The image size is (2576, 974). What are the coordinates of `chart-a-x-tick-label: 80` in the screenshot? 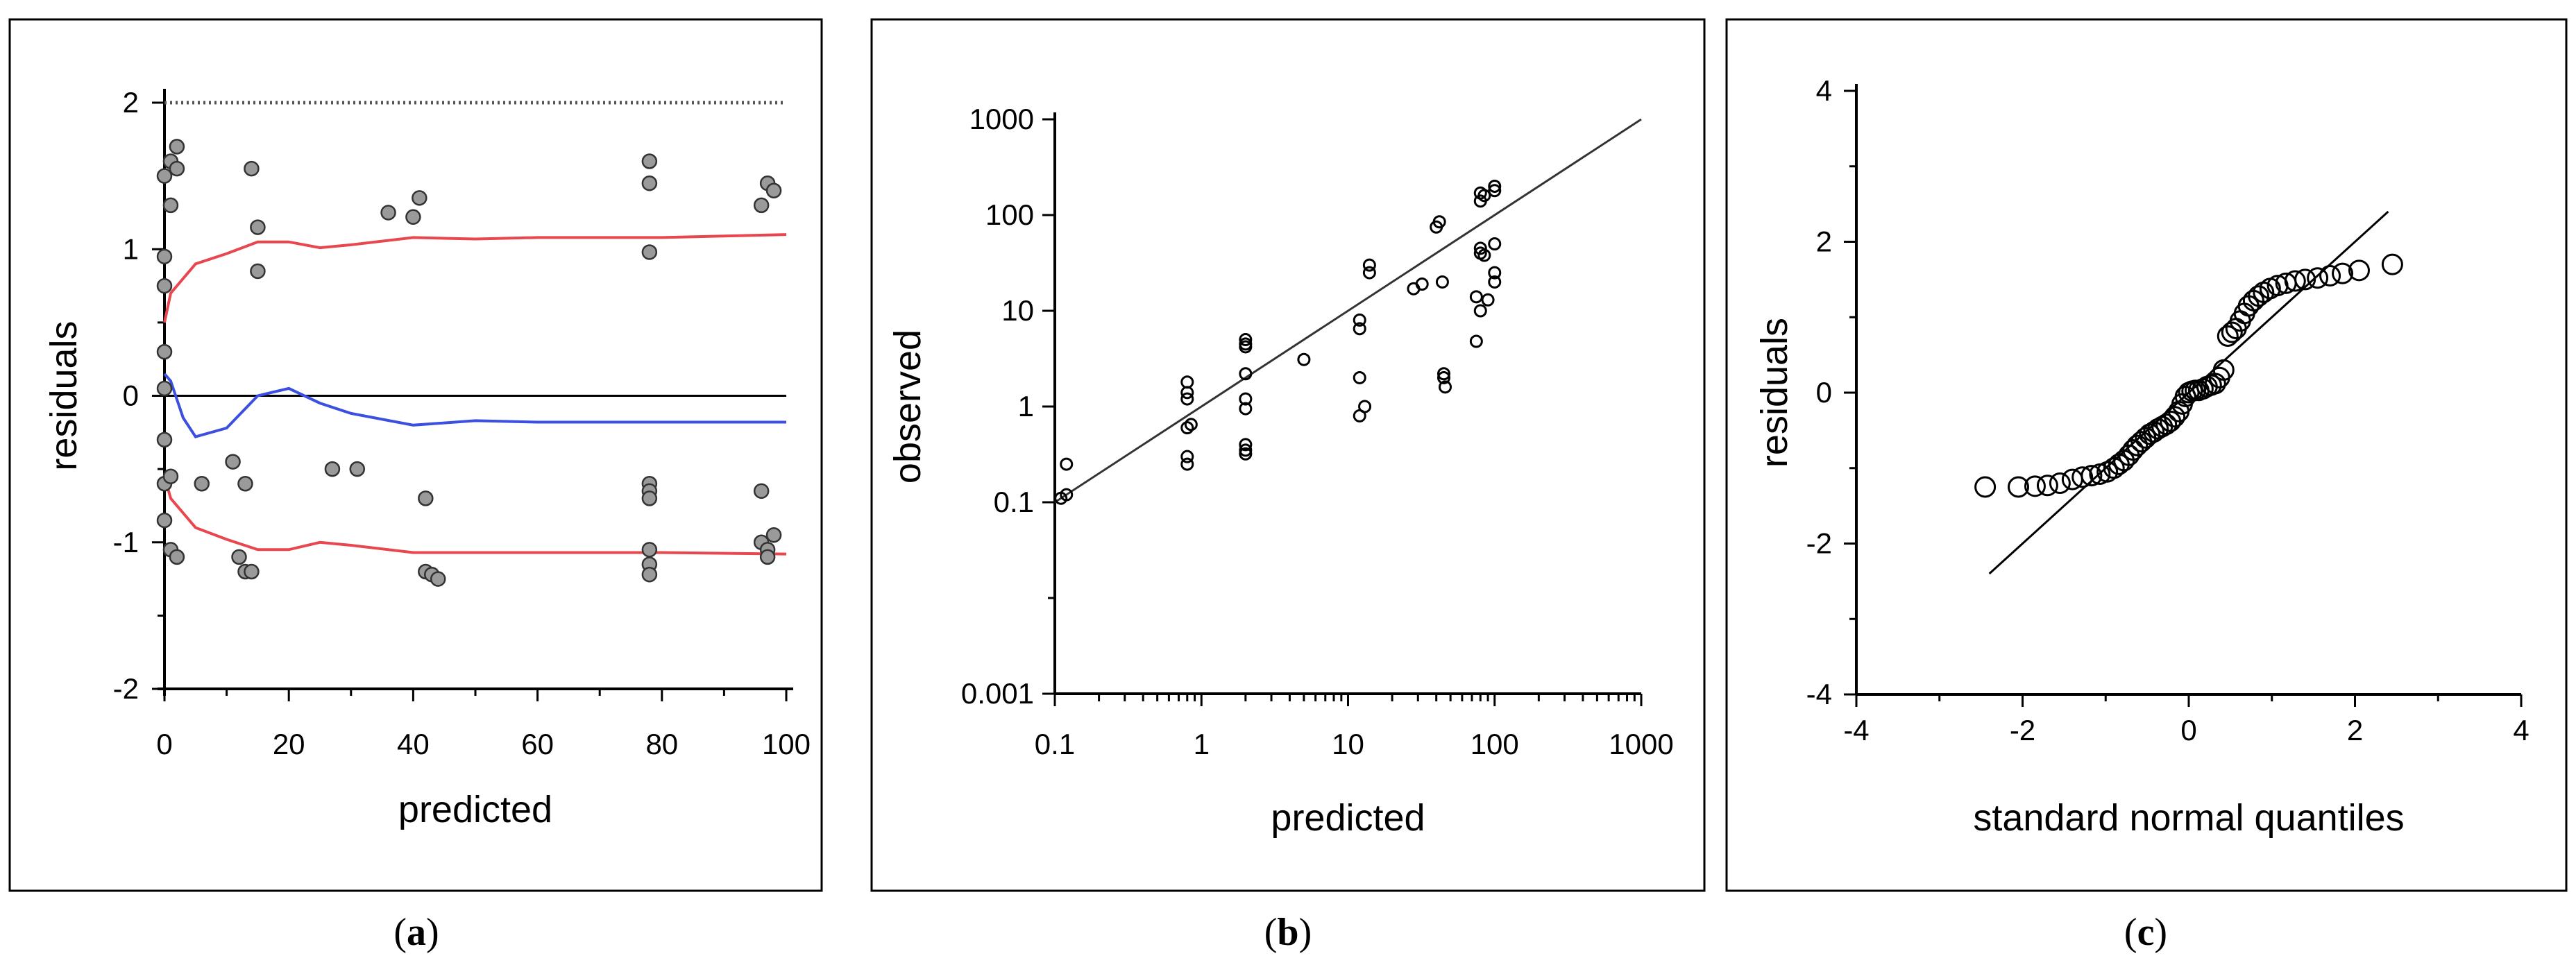 It's located at (661, 744).